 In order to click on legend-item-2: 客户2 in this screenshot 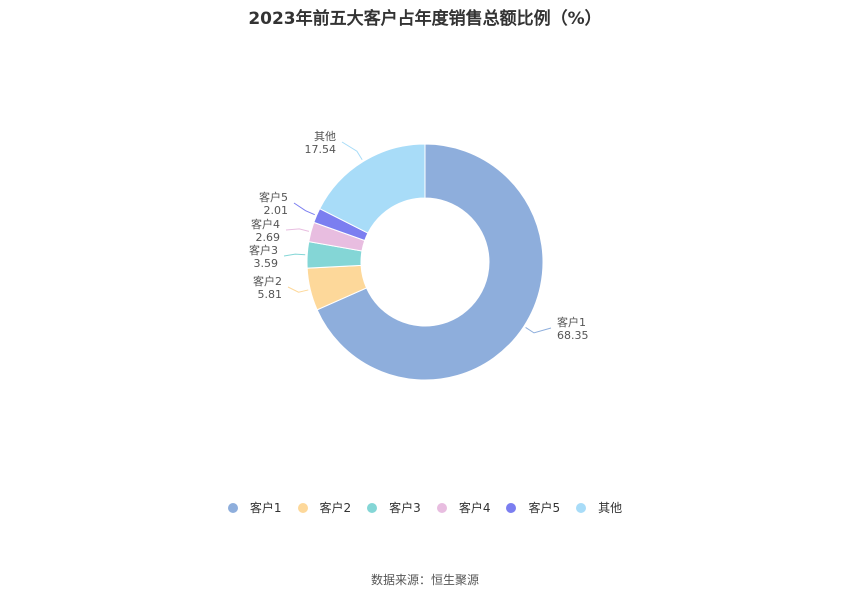, I will do `click(324, 507)`.